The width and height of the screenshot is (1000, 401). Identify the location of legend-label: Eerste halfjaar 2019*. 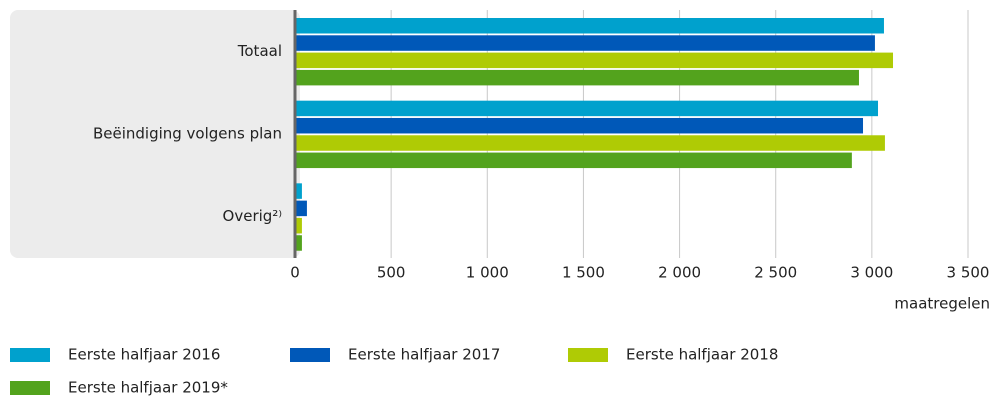
(148, 388).